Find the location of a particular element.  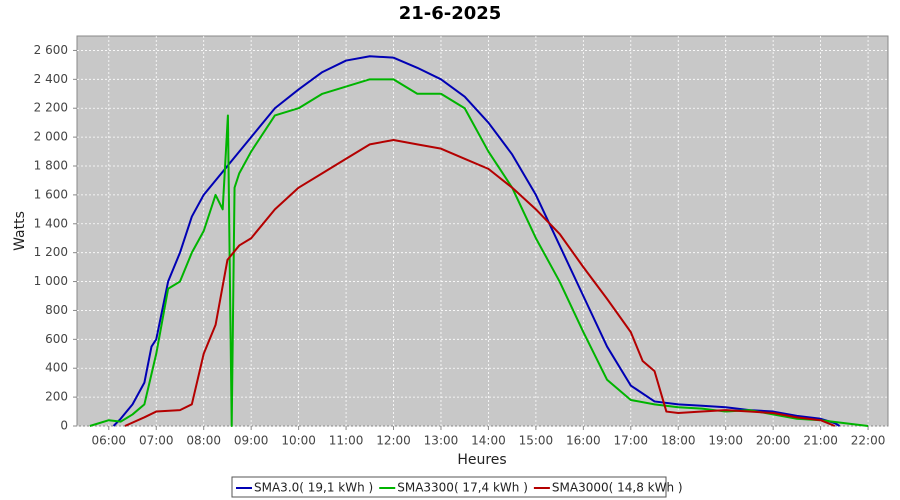

legend-label: SMA3000( 14,8 kWh ) is located at coordinates (617, 488).